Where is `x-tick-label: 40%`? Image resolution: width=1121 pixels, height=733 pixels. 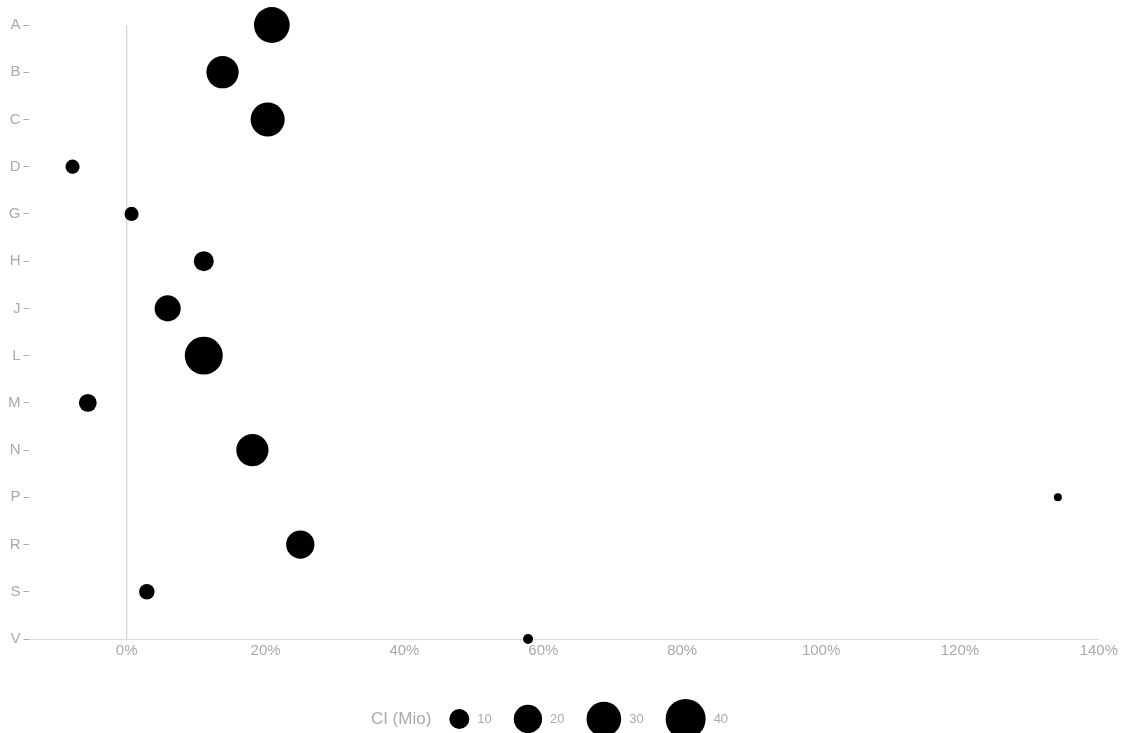
x-tick-label: 40% is located at coordinates (404, 650).